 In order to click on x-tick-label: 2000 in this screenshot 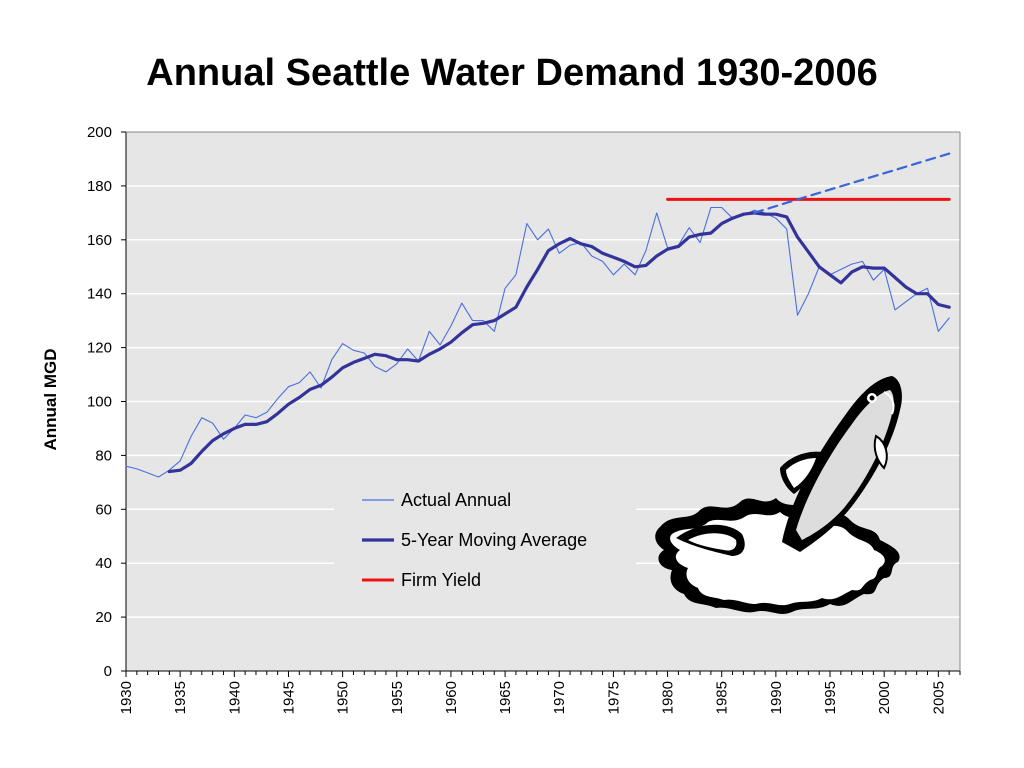, I will do `click(884, 697)`.